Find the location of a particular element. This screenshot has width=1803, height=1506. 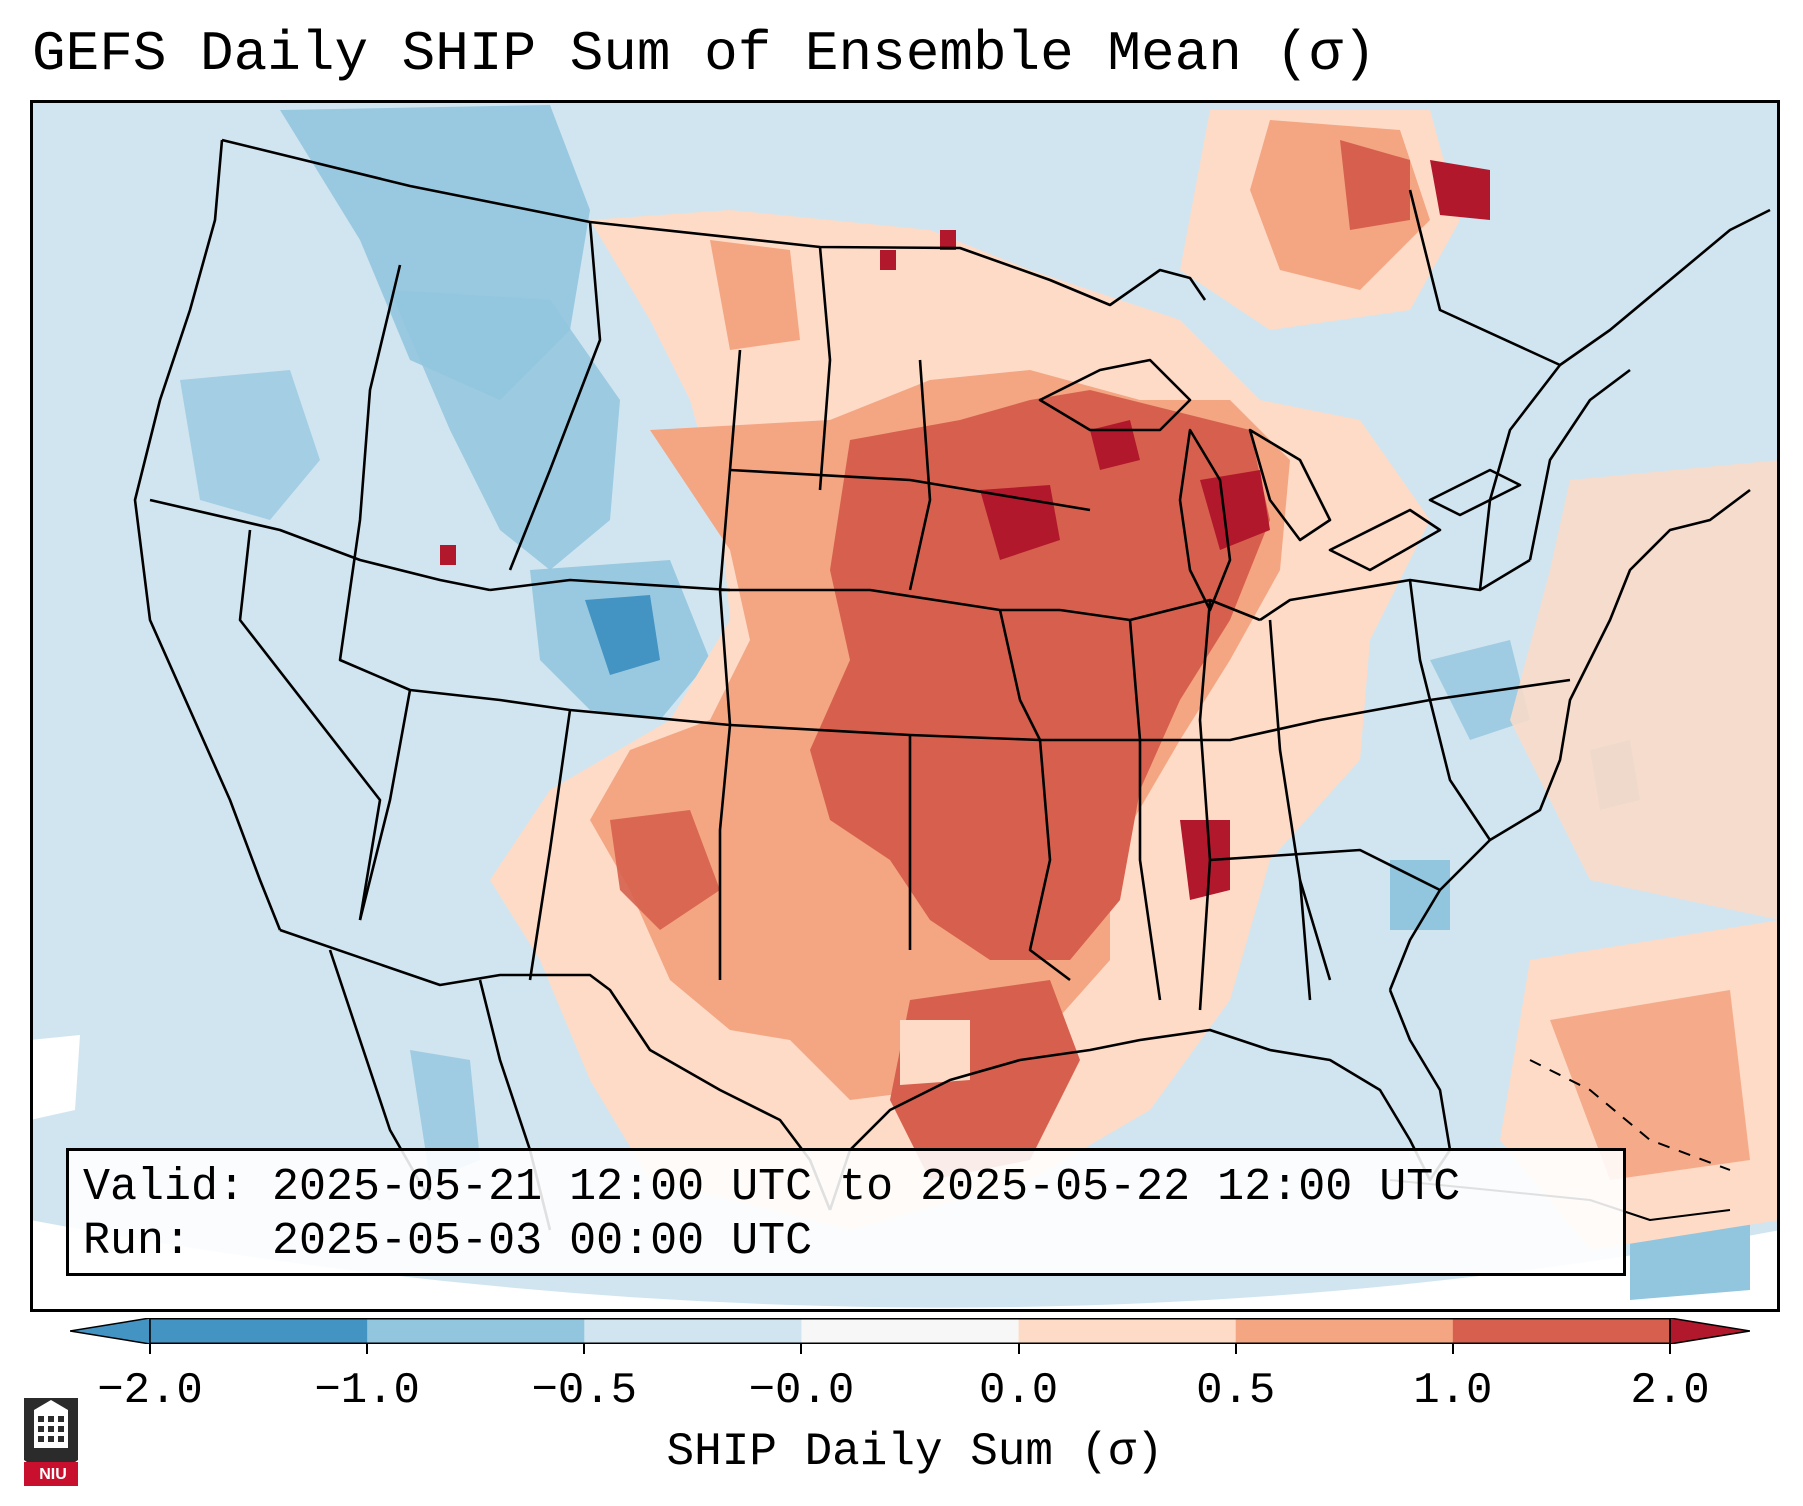

colorbar-tick-label: 0.5 is located at coordinates (1236, 1391).